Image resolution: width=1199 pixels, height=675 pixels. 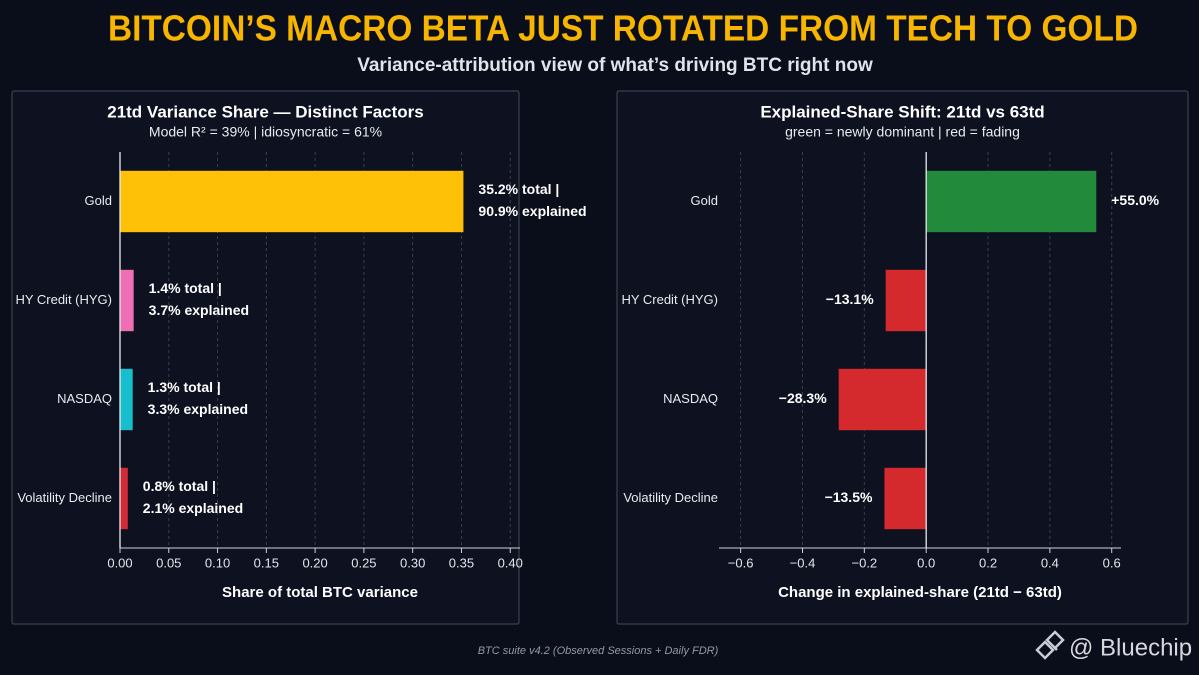 I want to click on x-tick-label: −0.6, so click(x=741, y=562).